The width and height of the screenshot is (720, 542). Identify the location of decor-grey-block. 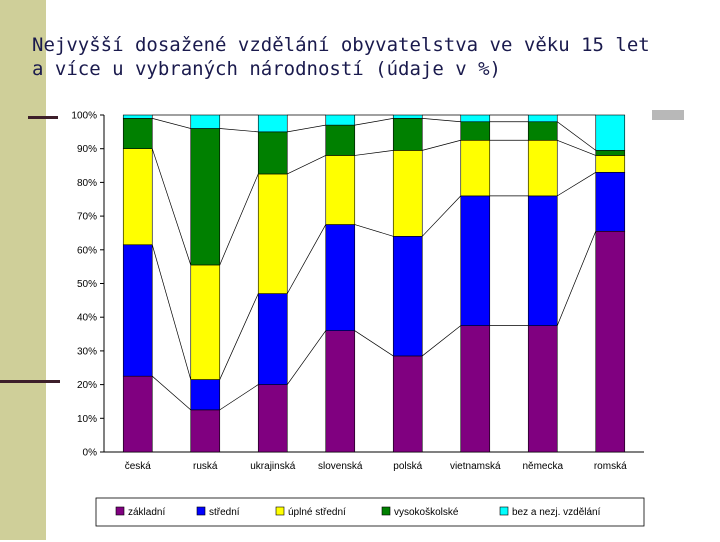
(668, 115).